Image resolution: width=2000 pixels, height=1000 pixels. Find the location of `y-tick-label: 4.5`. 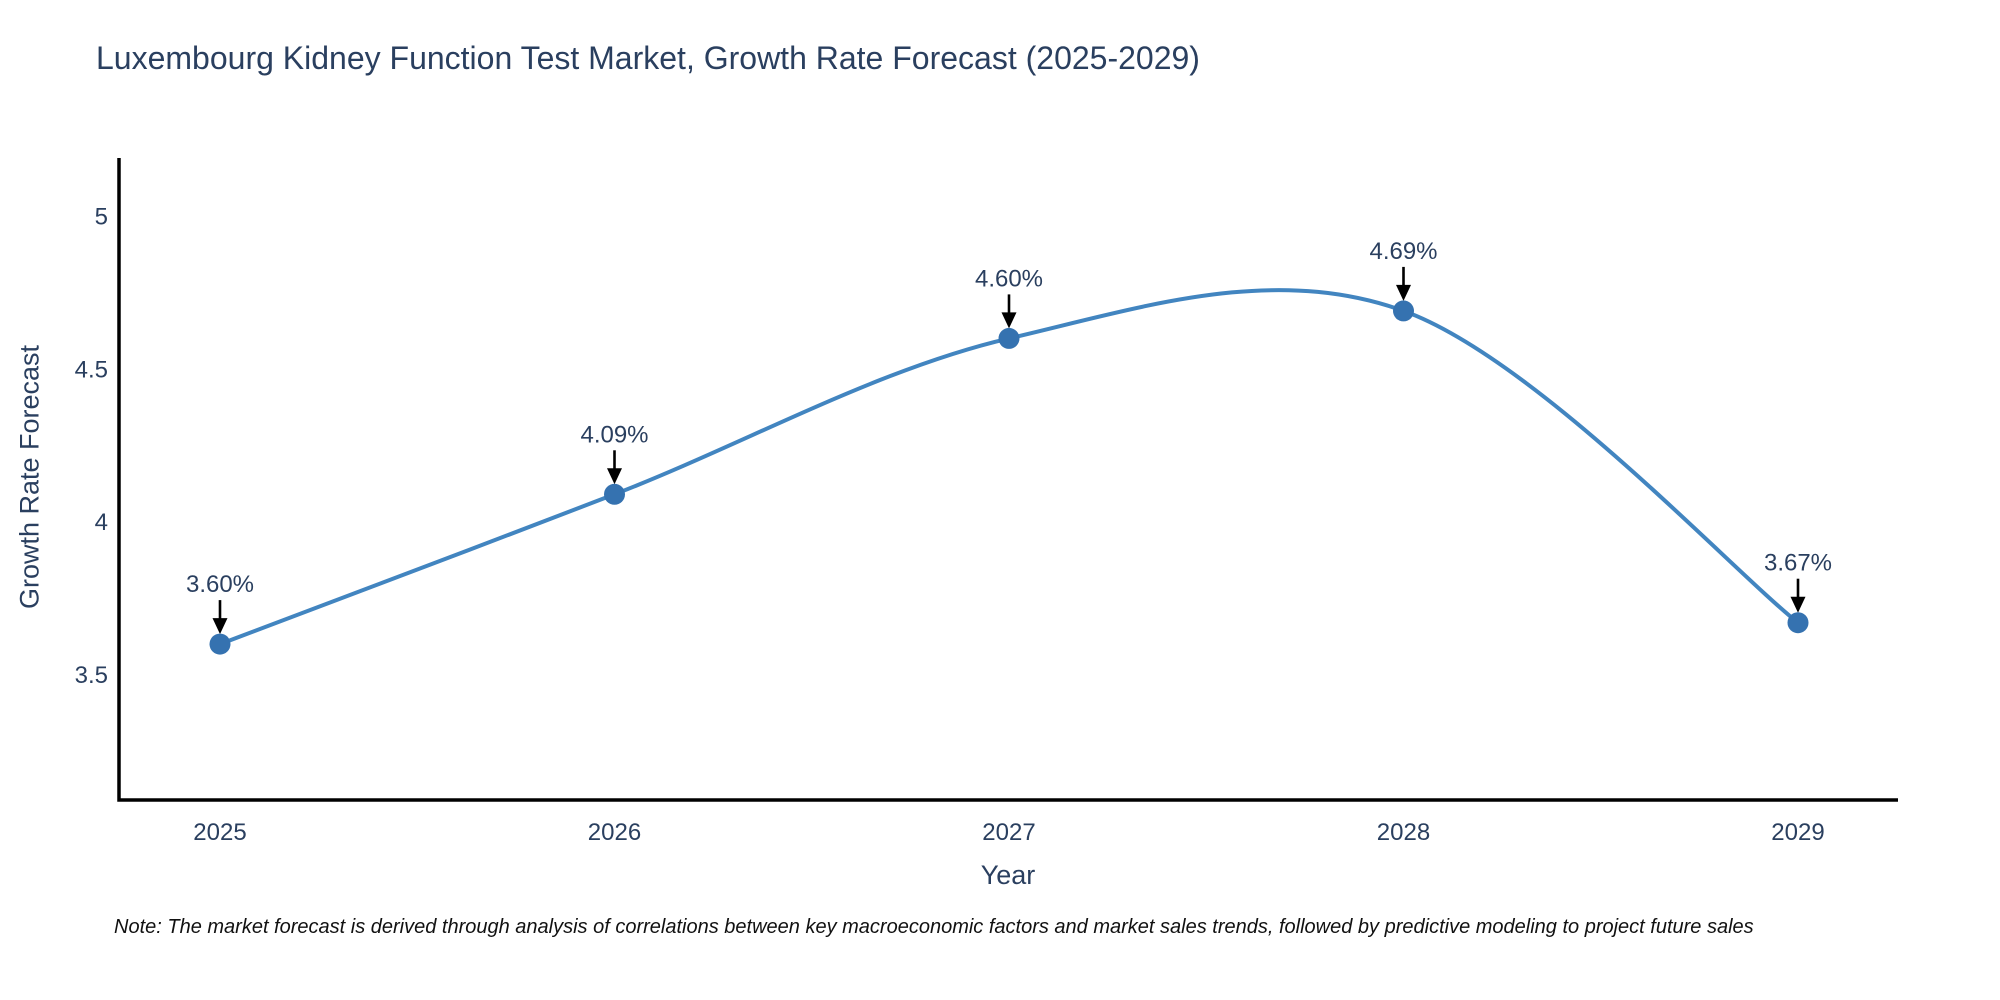

y-tick-label: 4.5 is located at coordinates (91, 369).